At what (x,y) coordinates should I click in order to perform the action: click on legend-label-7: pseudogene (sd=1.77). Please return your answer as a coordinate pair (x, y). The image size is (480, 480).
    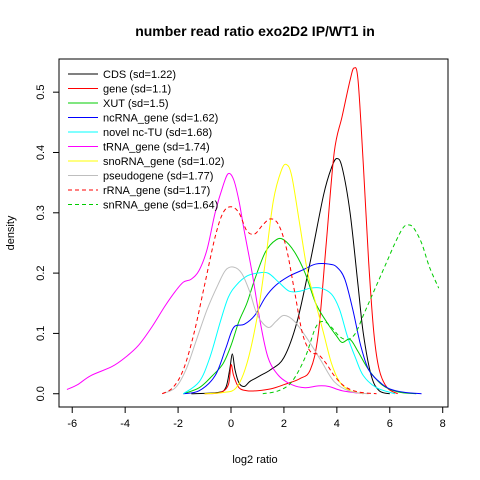
    Looking at the image, I should click on (158, 177).